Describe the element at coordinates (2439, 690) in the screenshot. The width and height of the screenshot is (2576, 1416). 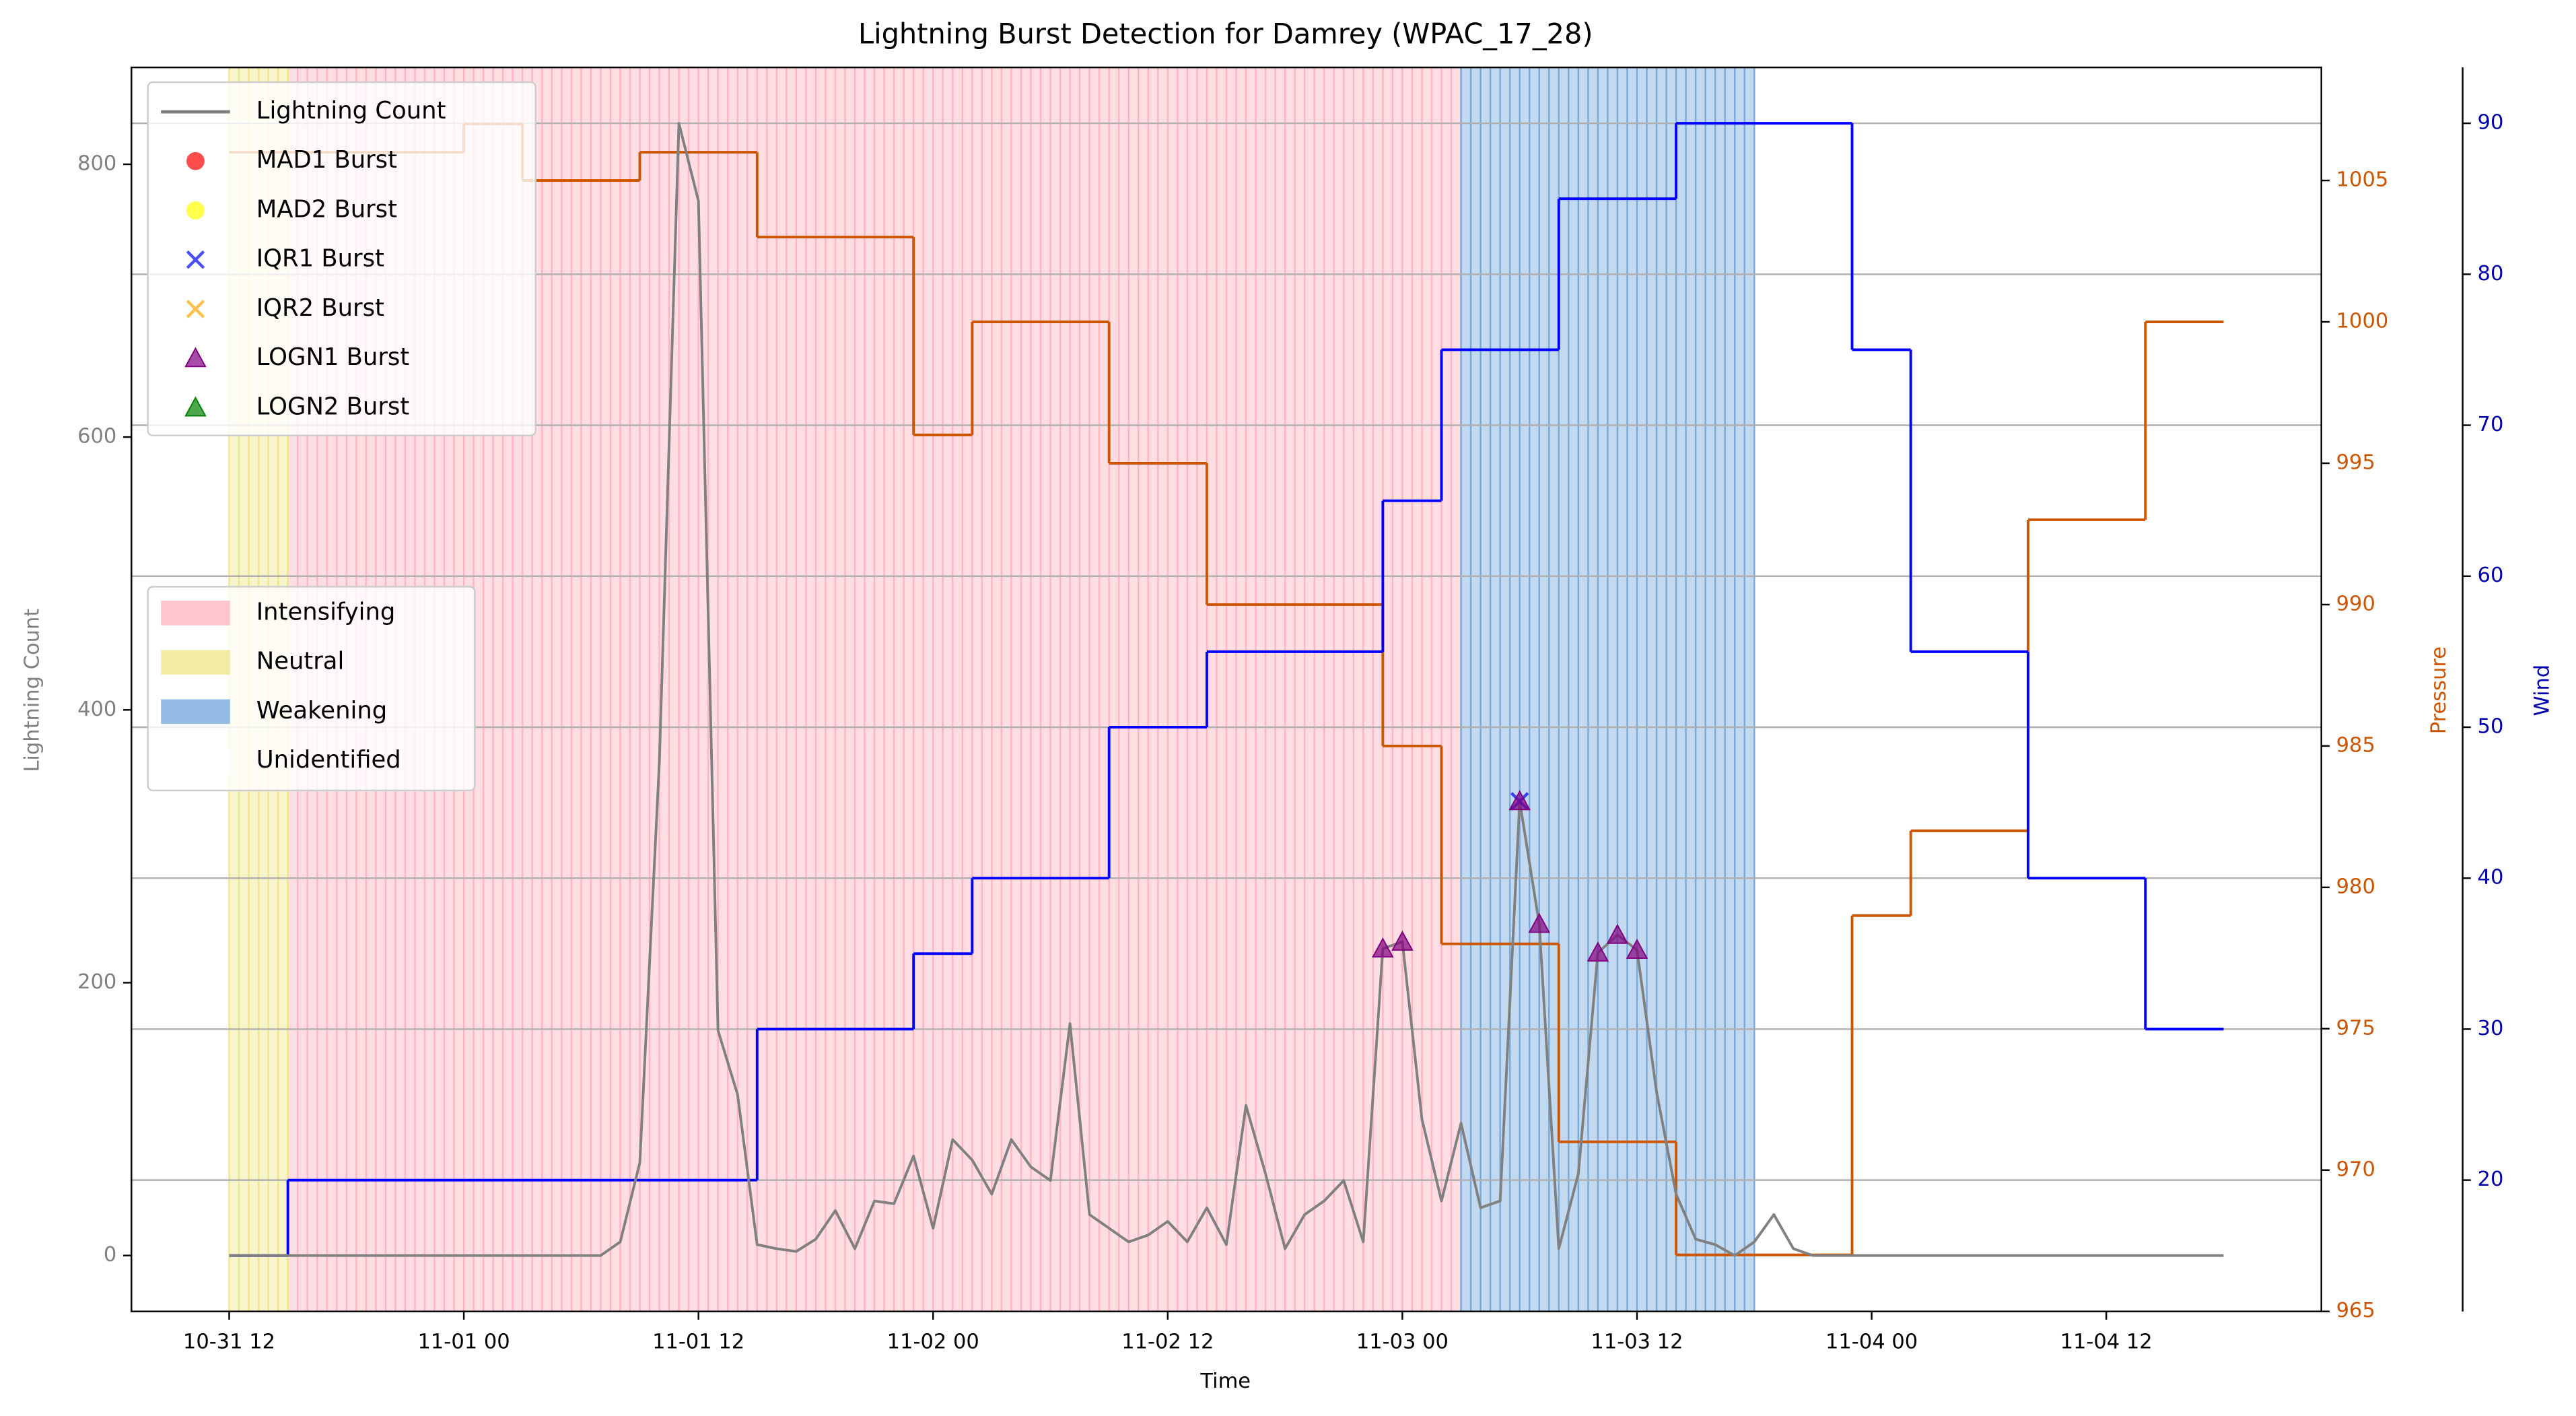
I see `y2-axis-label: Pressure` at that location.